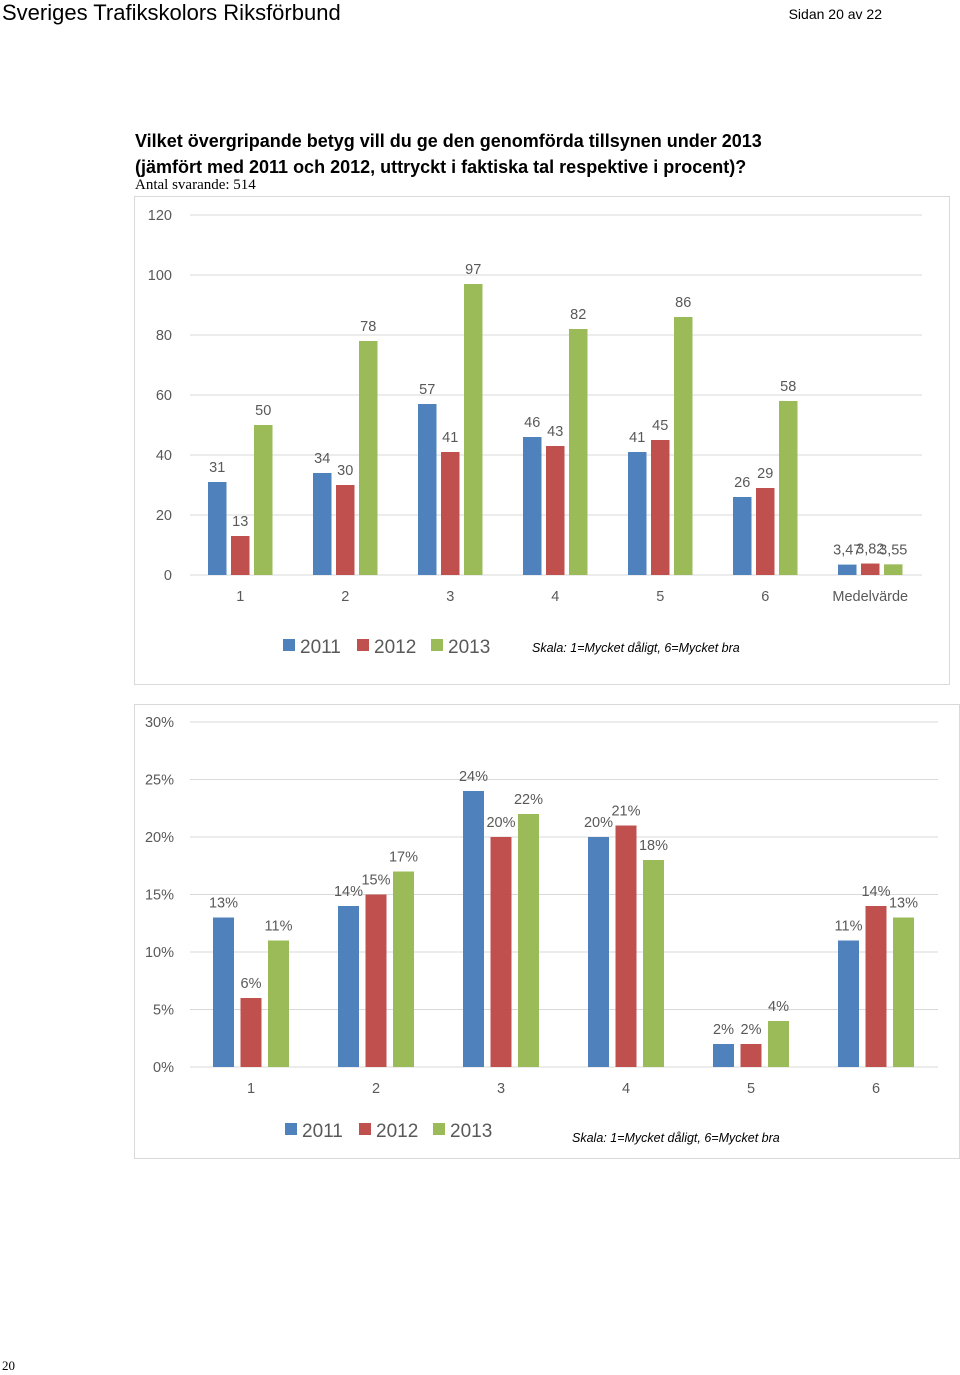 The width and height of the screenshot is (960, 1375). Describe the element at coordinates (195, 185) in the screenshot. I see `respondent-count: Antal svarande: 514` at that location.